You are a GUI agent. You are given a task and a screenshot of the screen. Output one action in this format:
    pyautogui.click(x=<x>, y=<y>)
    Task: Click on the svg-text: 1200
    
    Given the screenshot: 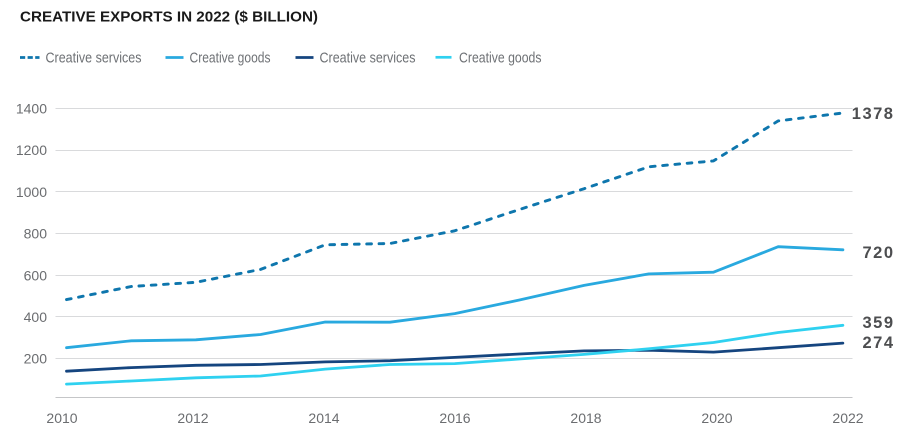 What is the action you would take?
    pyautogui.click(x=31, y=150)
    